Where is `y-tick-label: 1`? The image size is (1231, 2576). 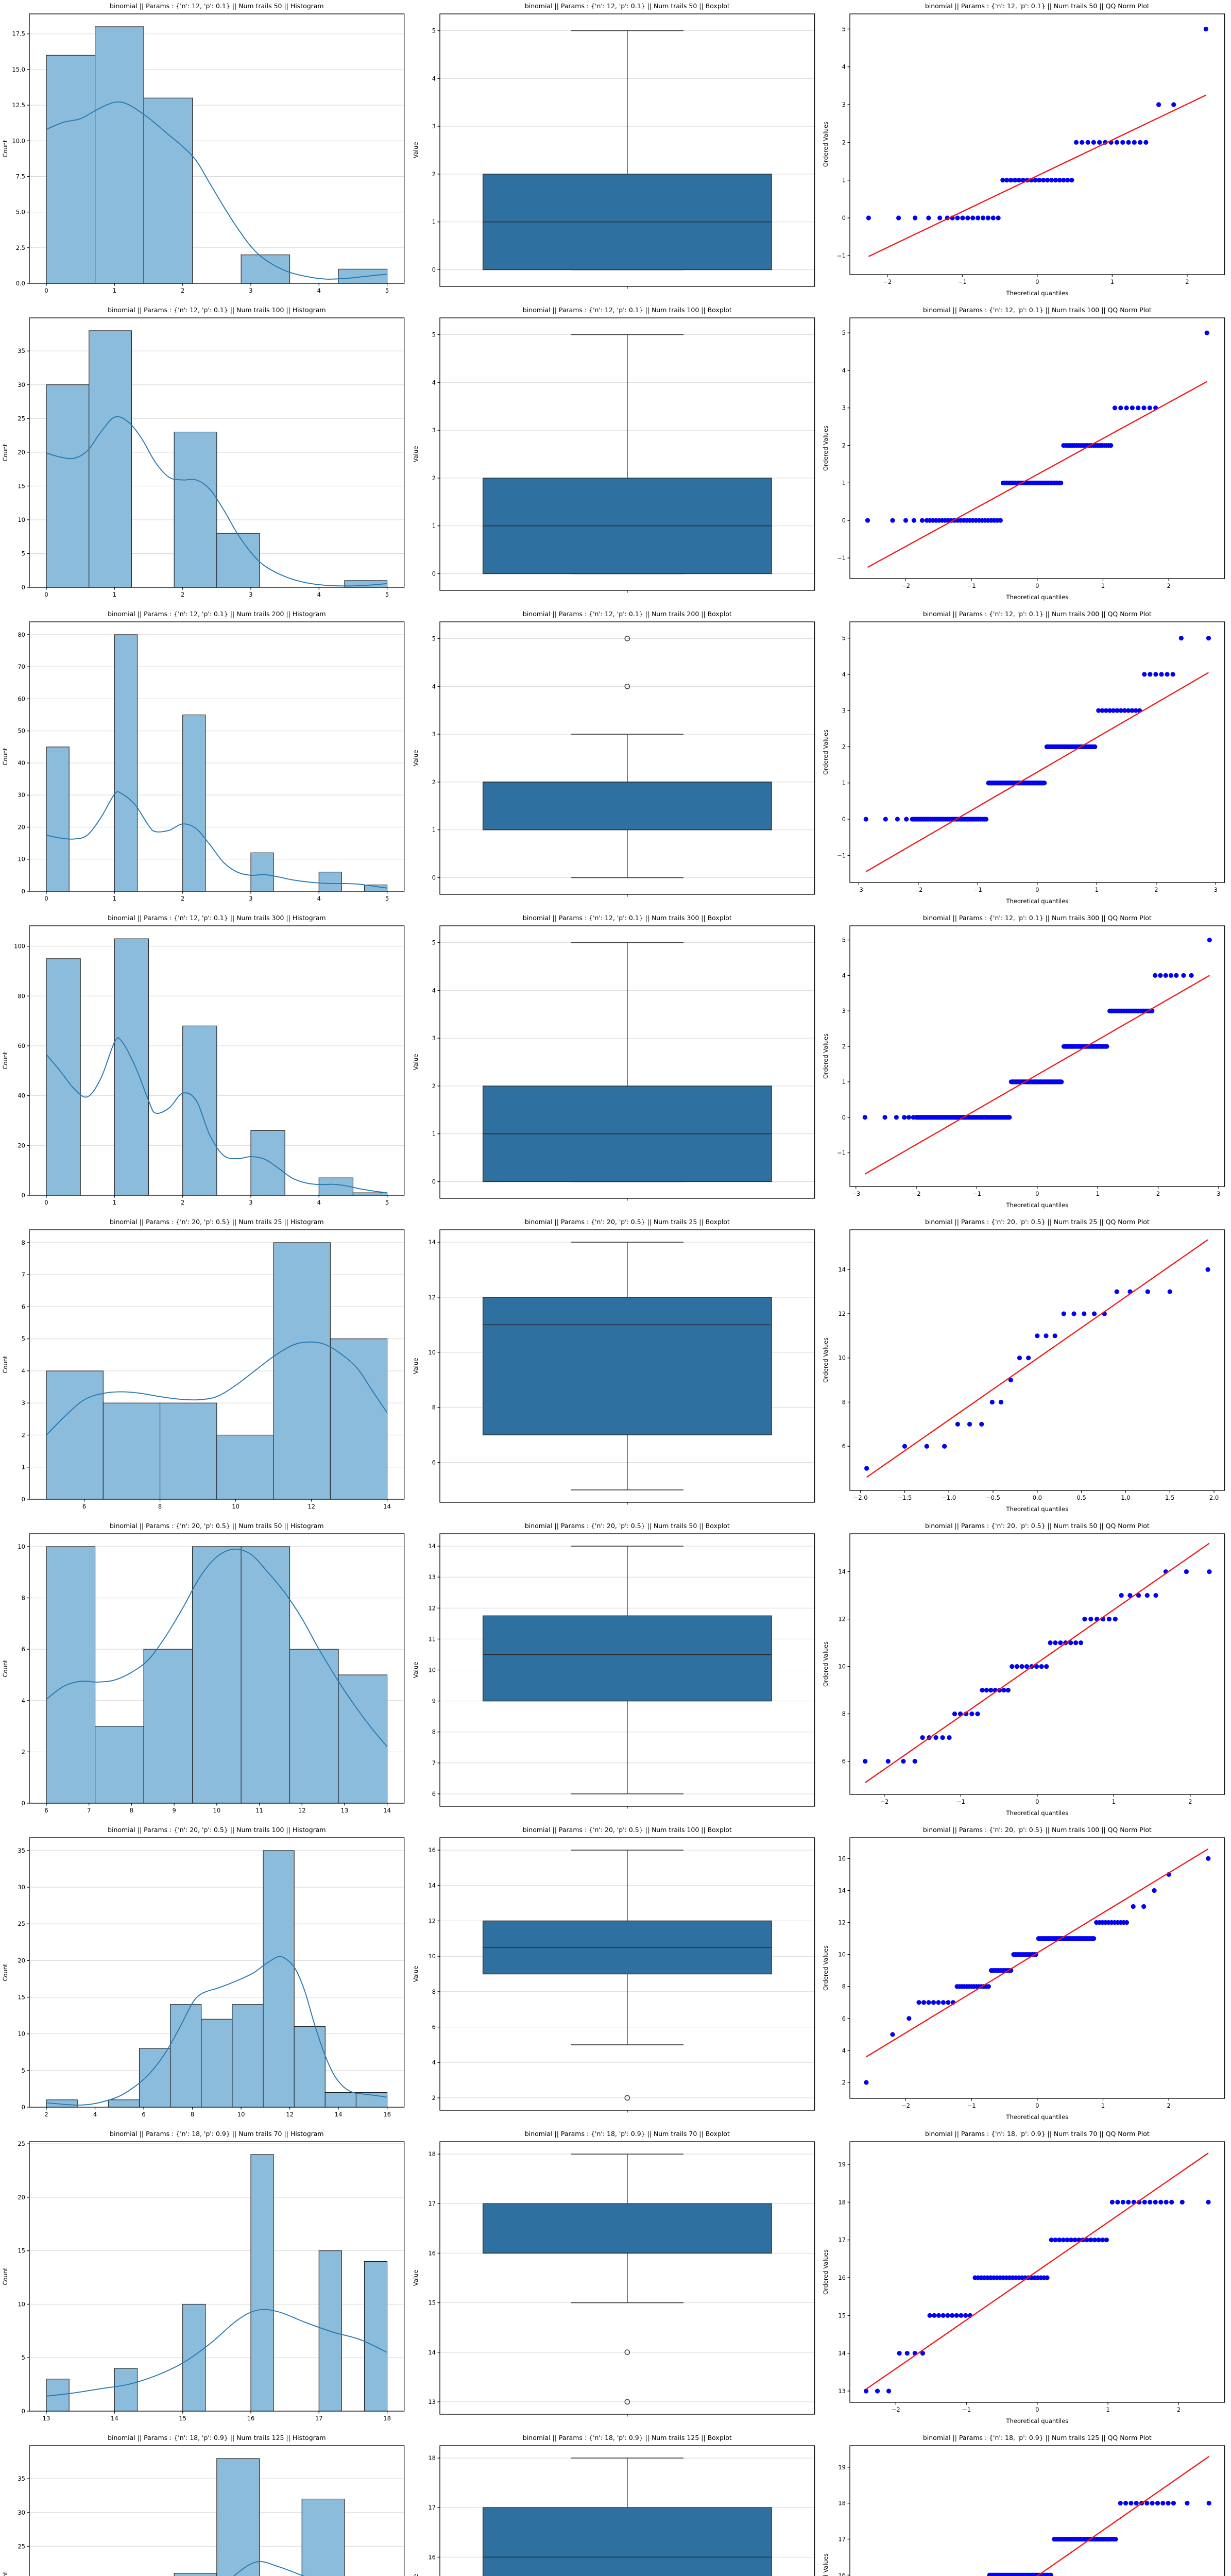 y-tick-label: 1 is located at coordinates (844, 180).